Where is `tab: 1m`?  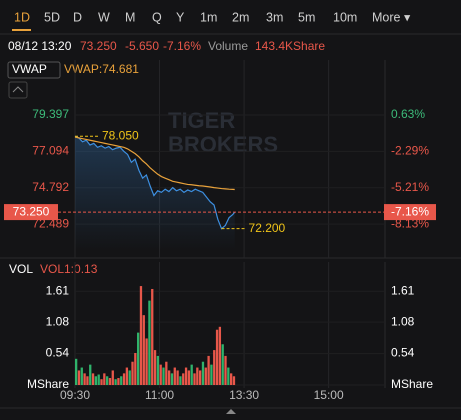
tab: 1m is located at coordinates (208, 17).